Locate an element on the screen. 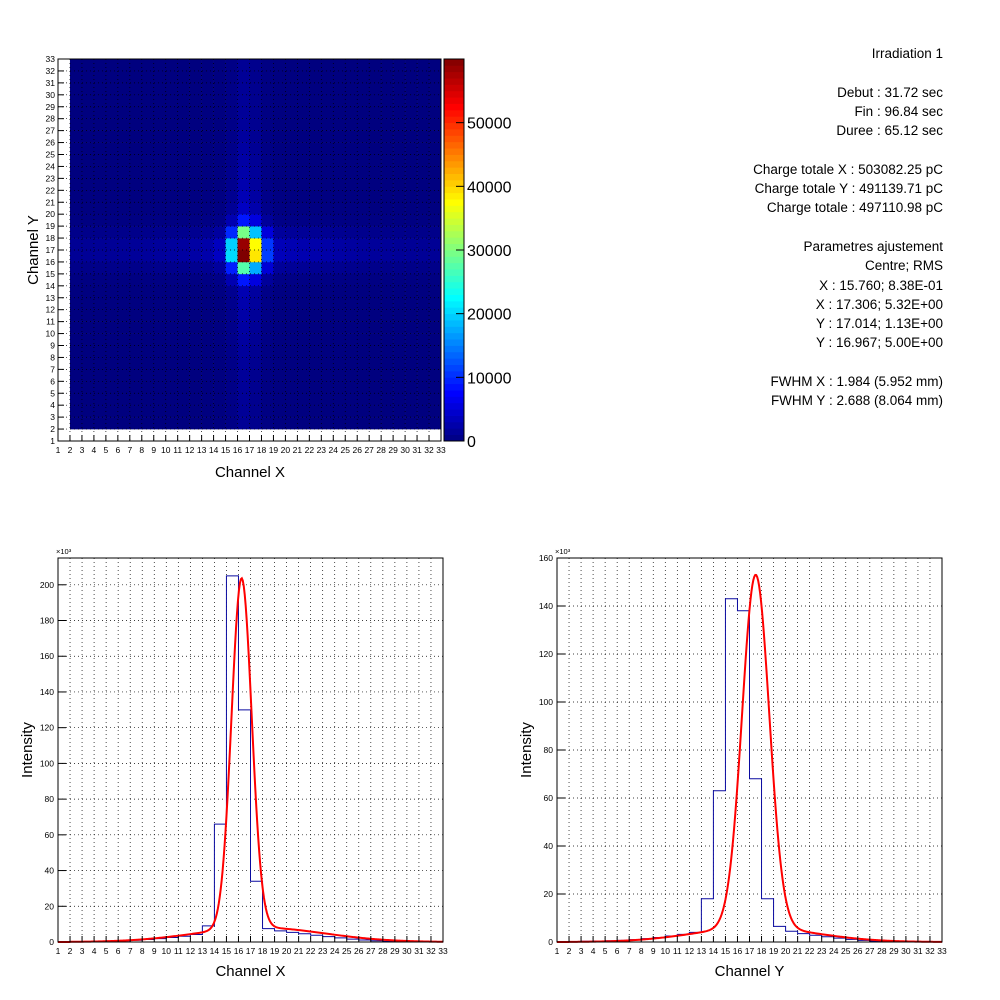 The height and width of the screenshot is (1000, 1000). histogram-x-tick-label: 11 is located at coordinates (677, 951).